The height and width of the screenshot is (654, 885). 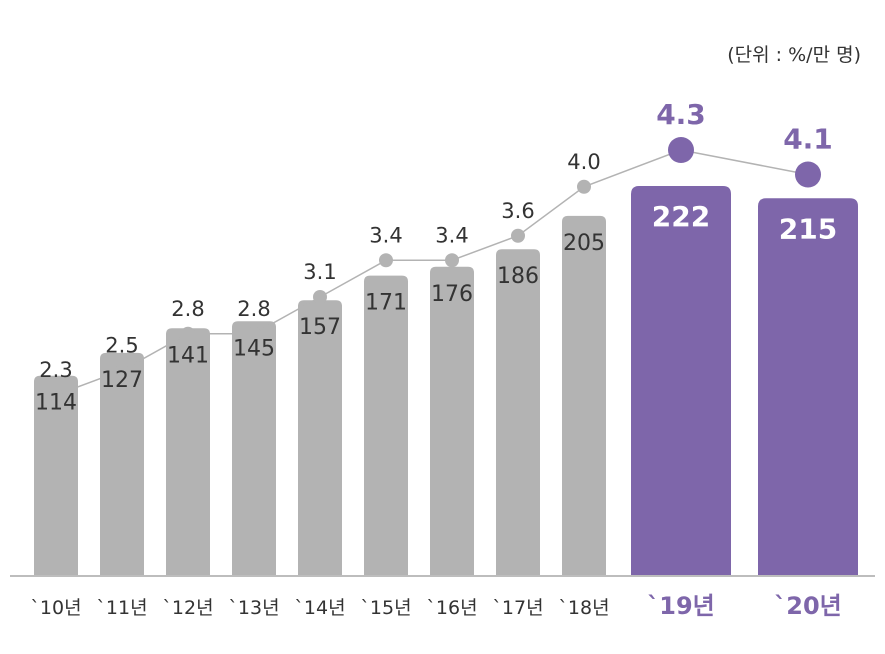 What do you see at coordinates (122, 380) in the screenshot?
I see `bar-value-label: 127` at bounding box center [122, 380].